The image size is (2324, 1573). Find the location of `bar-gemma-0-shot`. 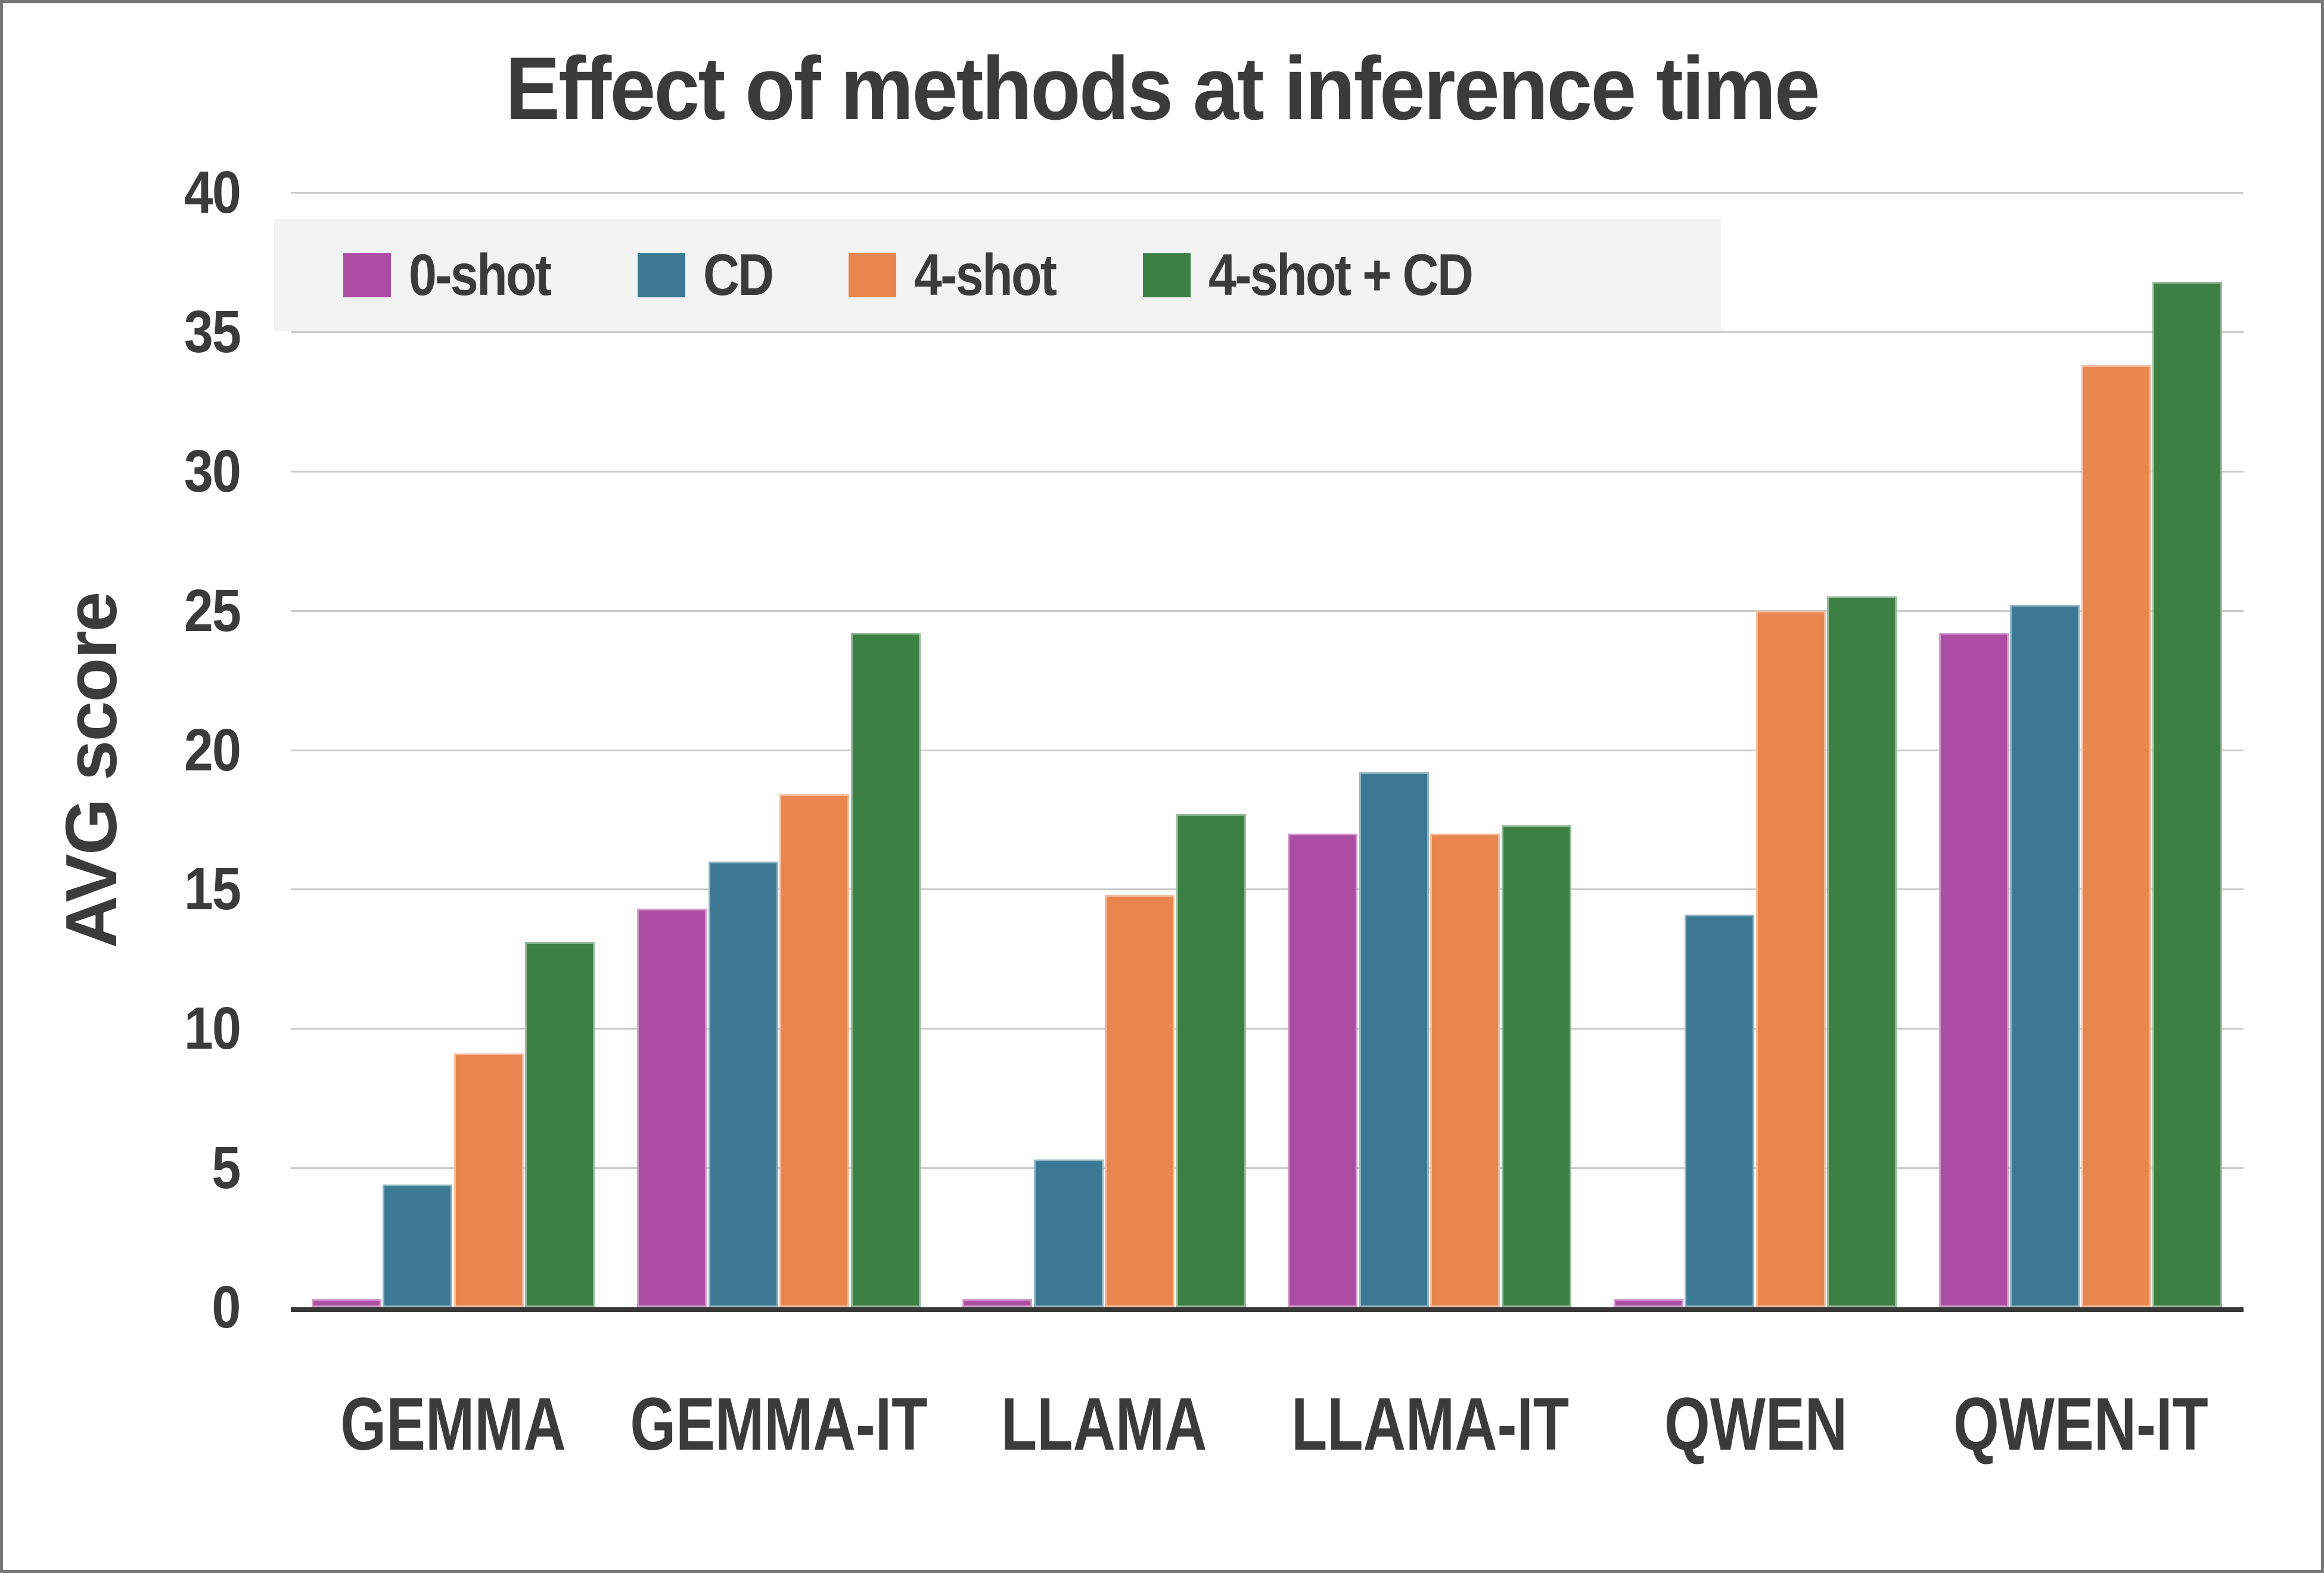

bar-gemma-0-shot is located at coordinates (346, 1303).